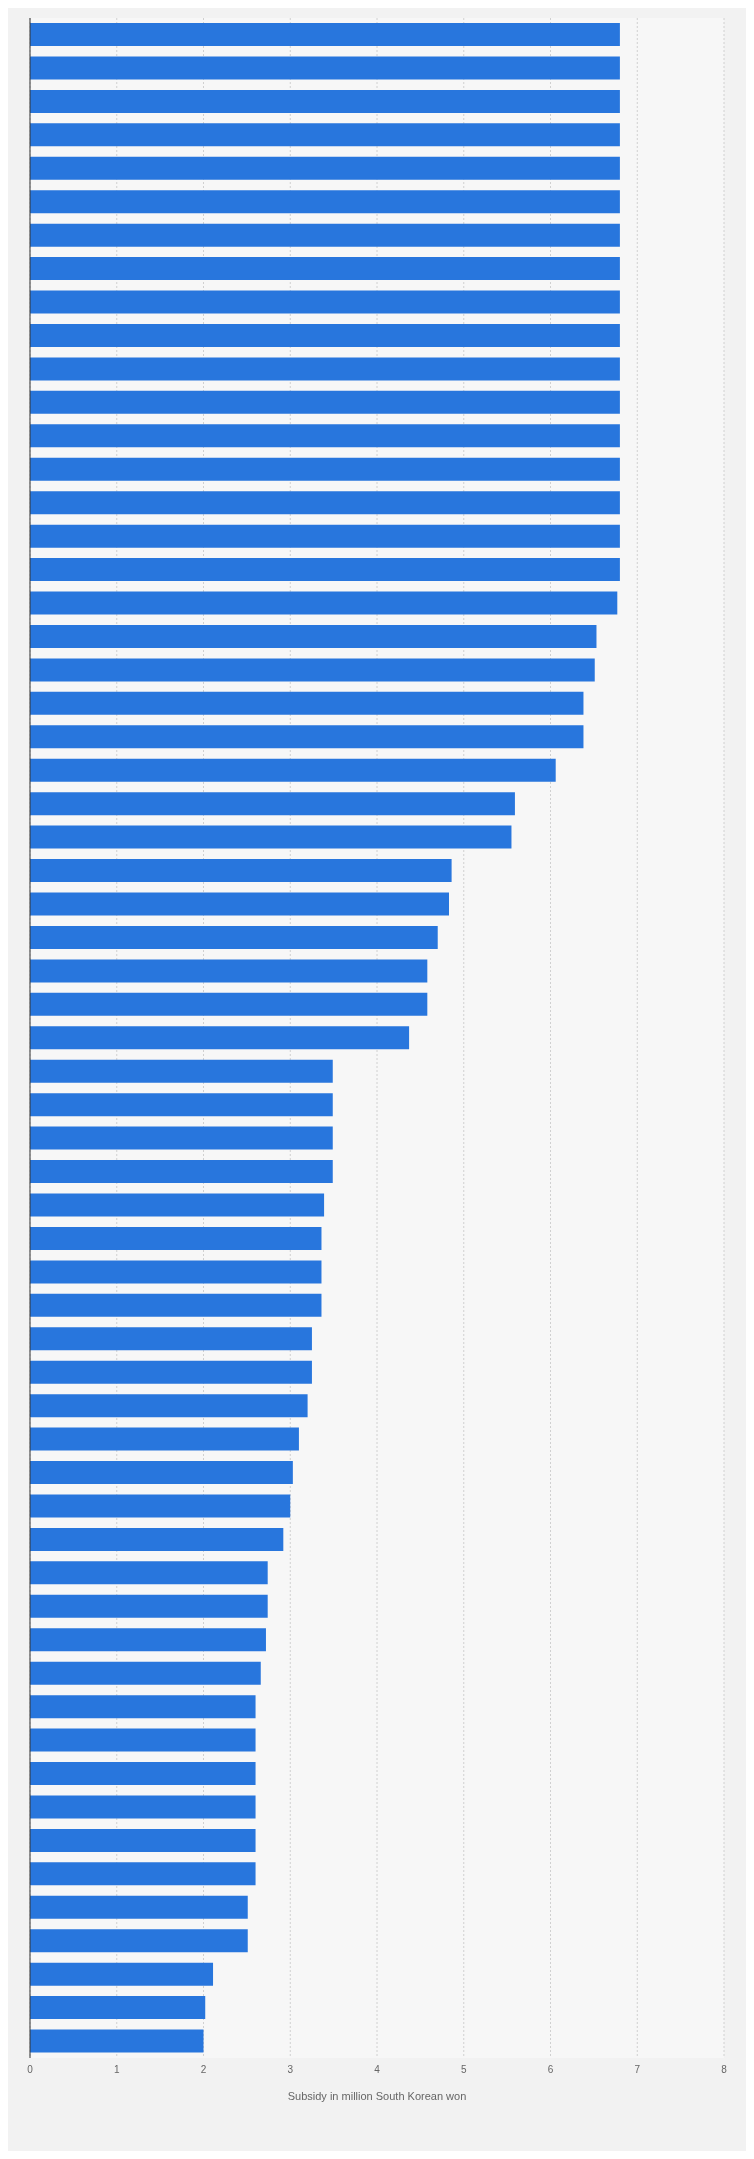 Image resolution: width=754 pixels, height=2159 pixels. I want to click on x-tick-label: 2, so click(203, 2070).